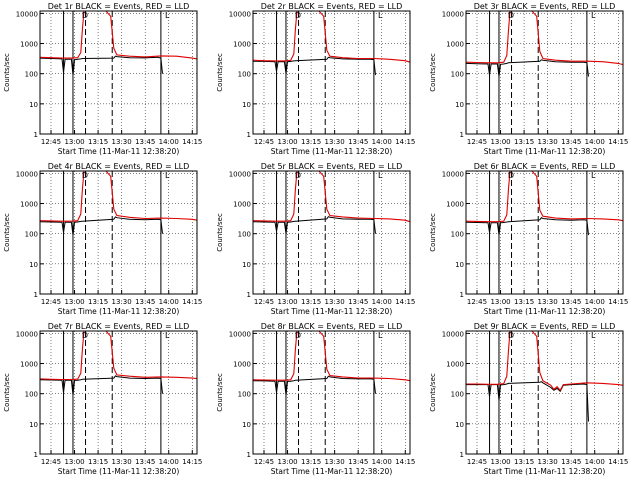 The image size is (640, 480). I want to click on lld-series-line, so click(545, 361).